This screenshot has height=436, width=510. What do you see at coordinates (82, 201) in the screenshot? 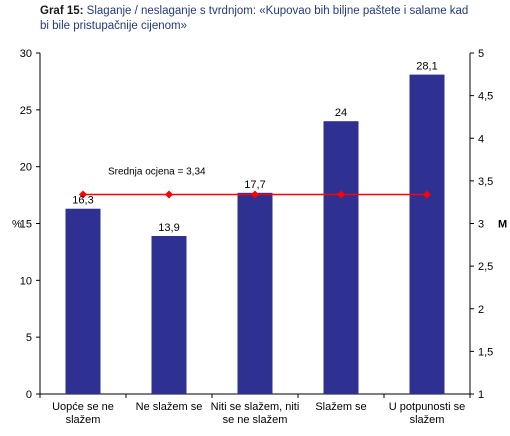
I see `bar-value-label-1: 16,3` at bounding box center [82, 201].